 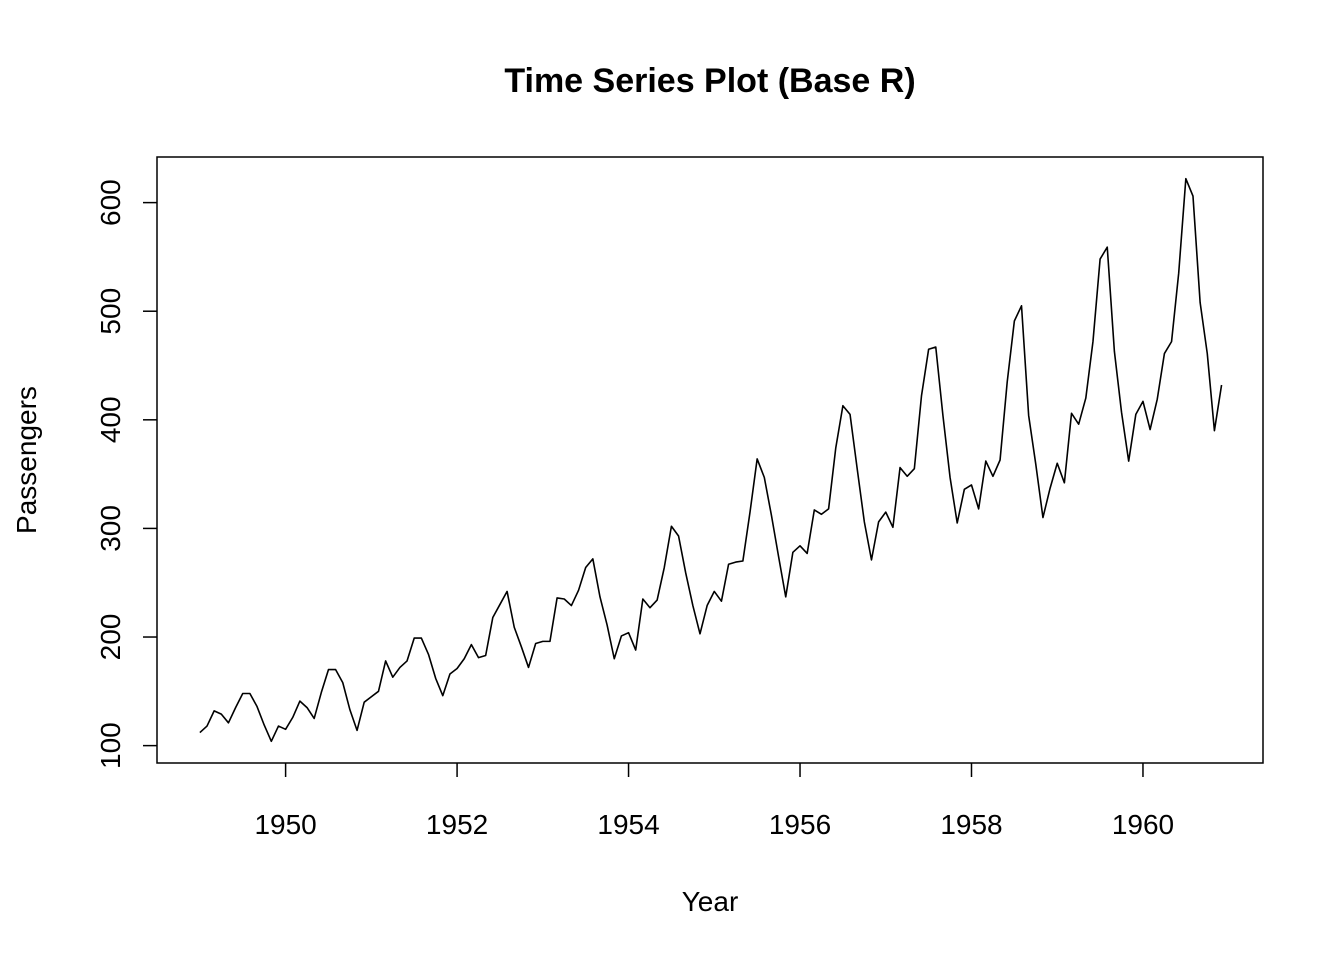 What do you see at coordinates (1143, 824) in the screenshot?
I see `x-tick-label: 1960` at bounding box center [1143, 824].